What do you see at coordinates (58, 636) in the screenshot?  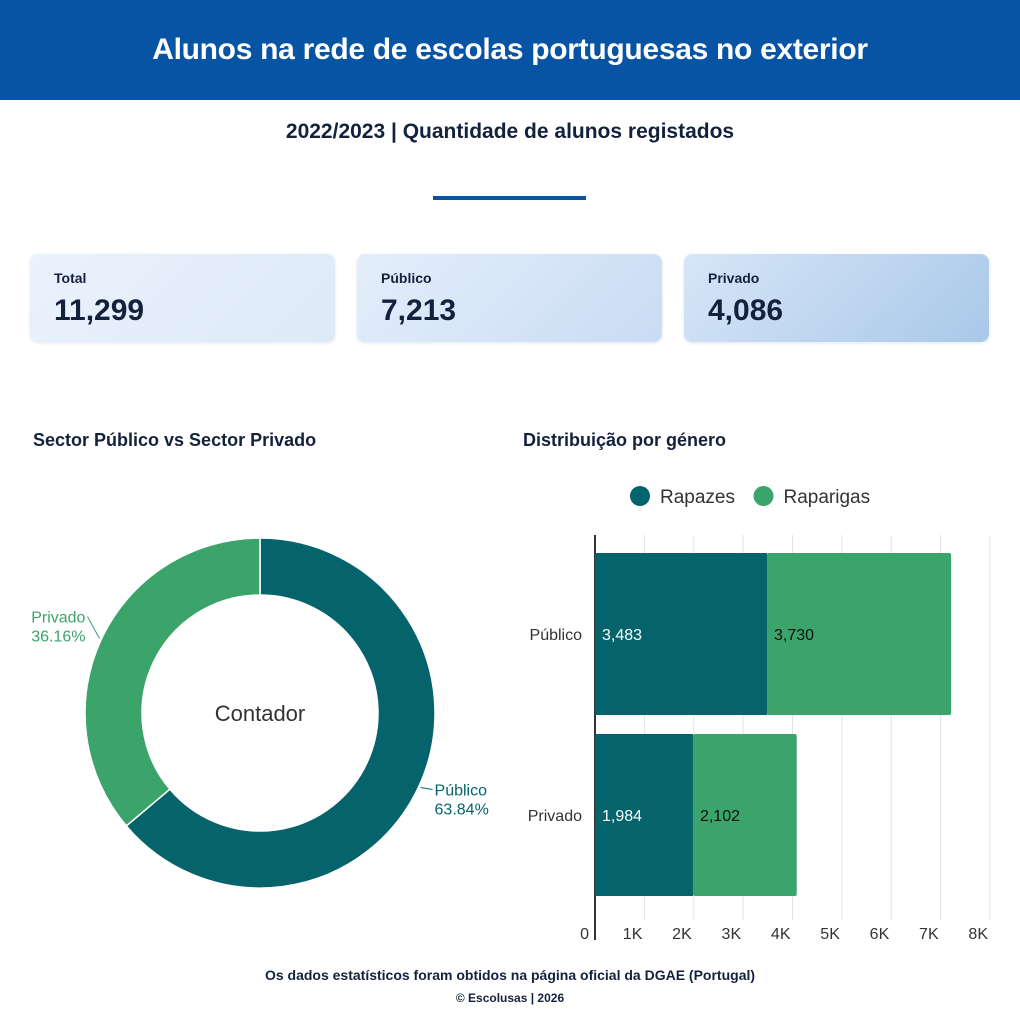 I see `donut-slice-percent: 36.16%` at bounding box center [58, 636].